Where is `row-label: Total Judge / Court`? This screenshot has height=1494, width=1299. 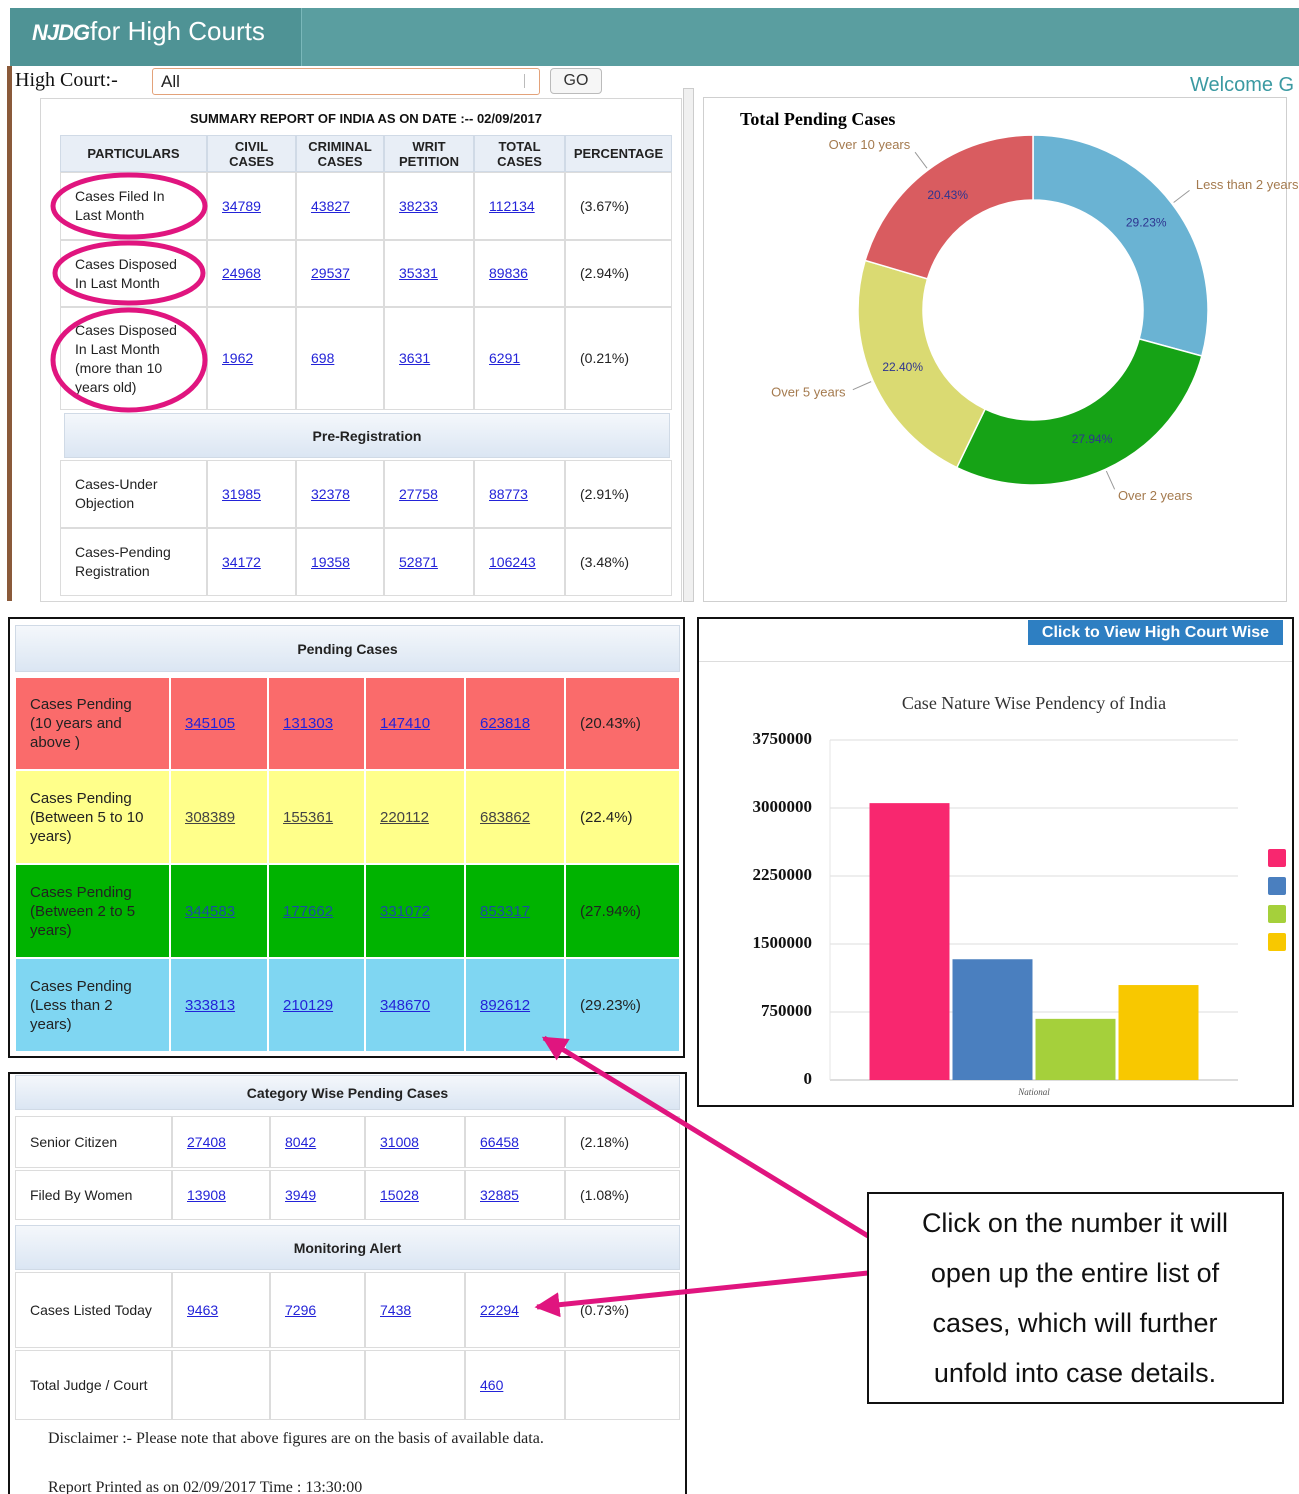 row-label: Total Judge / Court is located at coordinates (89, 1384).